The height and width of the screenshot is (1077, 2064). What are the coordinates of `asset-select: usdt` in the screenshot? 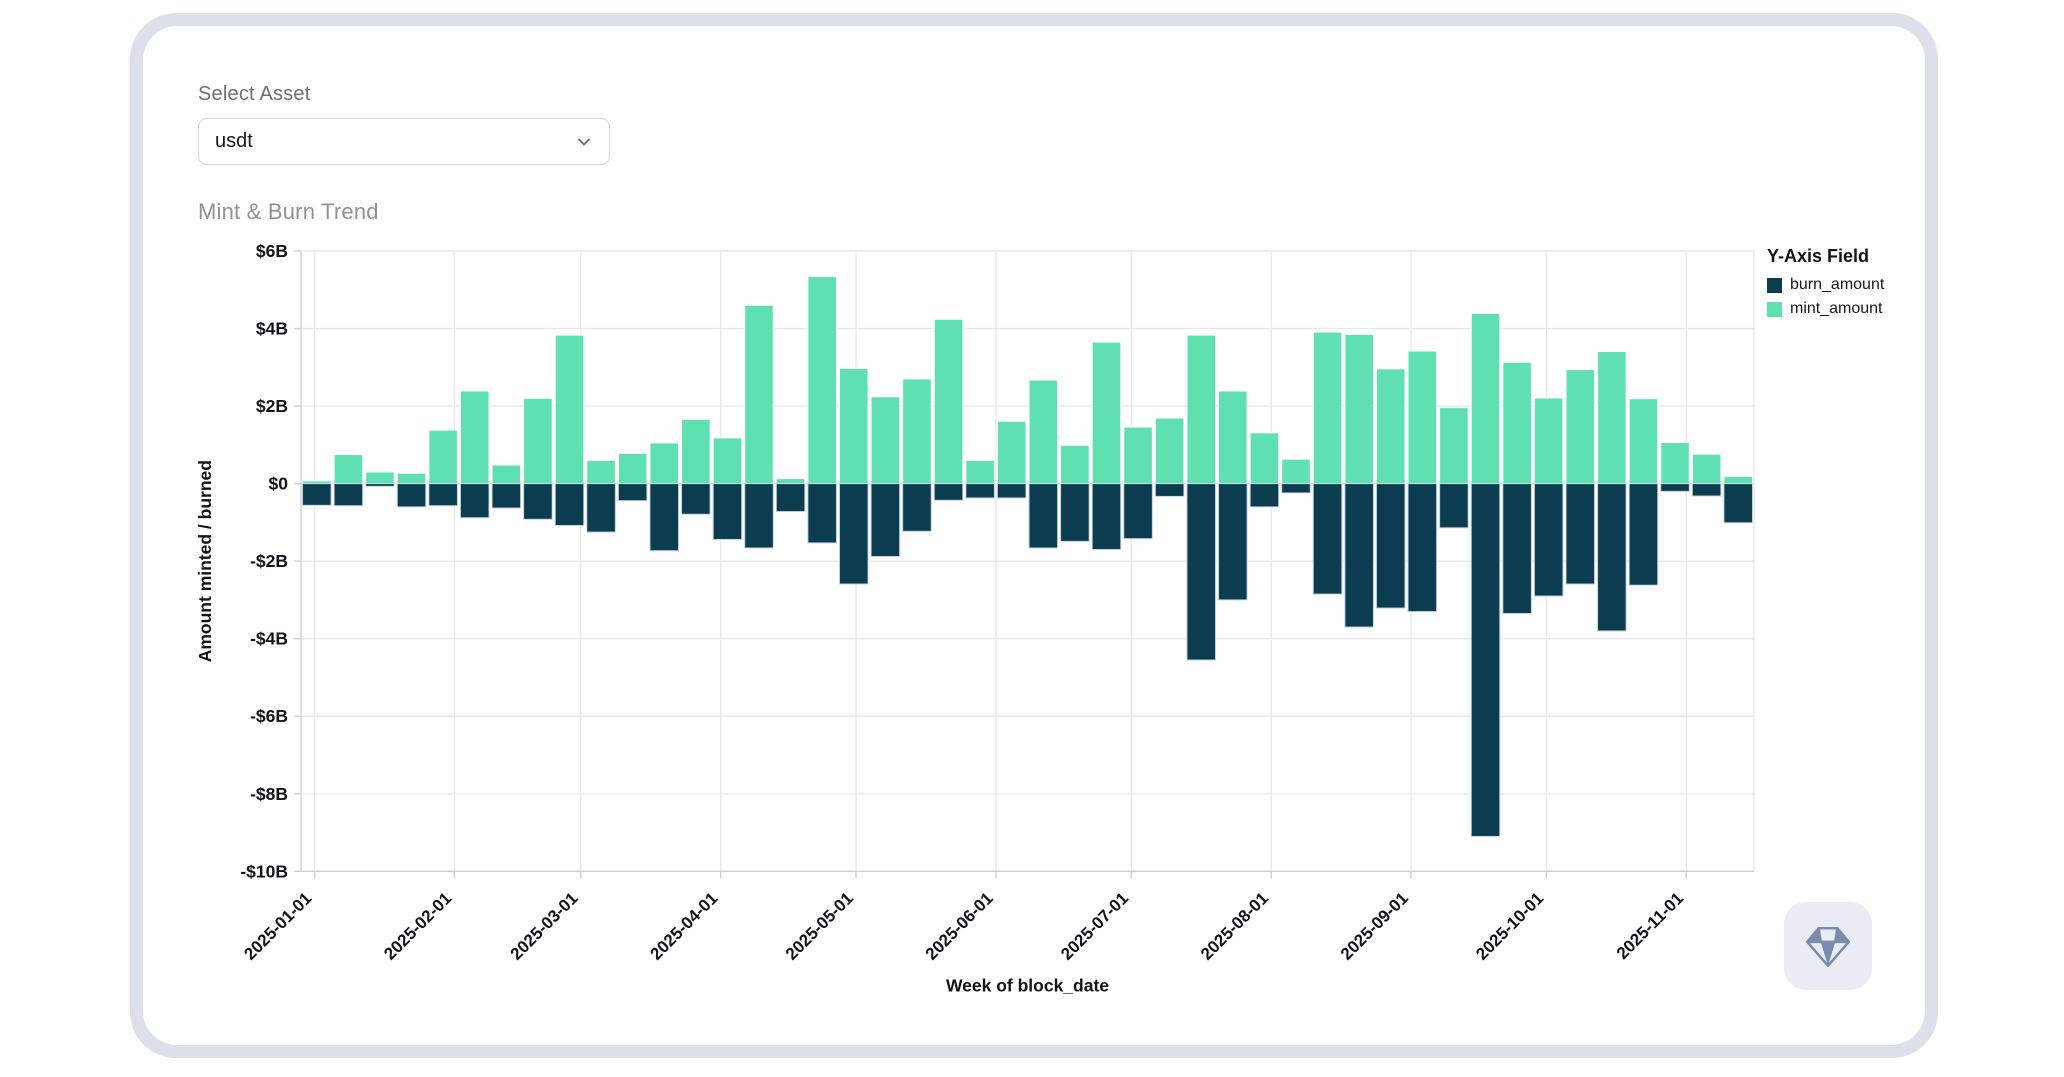 It's located at (404, 141).